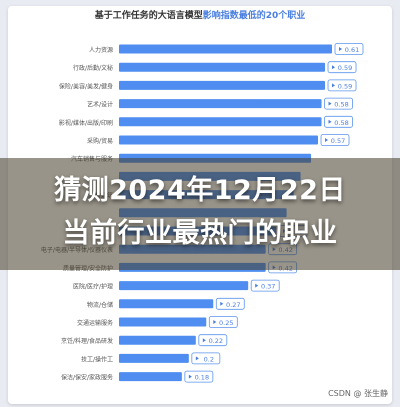 Image resolution: width=400 pixels, height=407 pixels. I want to click on category-label: 烹饪/料理/食品研发, so click(87, 341).